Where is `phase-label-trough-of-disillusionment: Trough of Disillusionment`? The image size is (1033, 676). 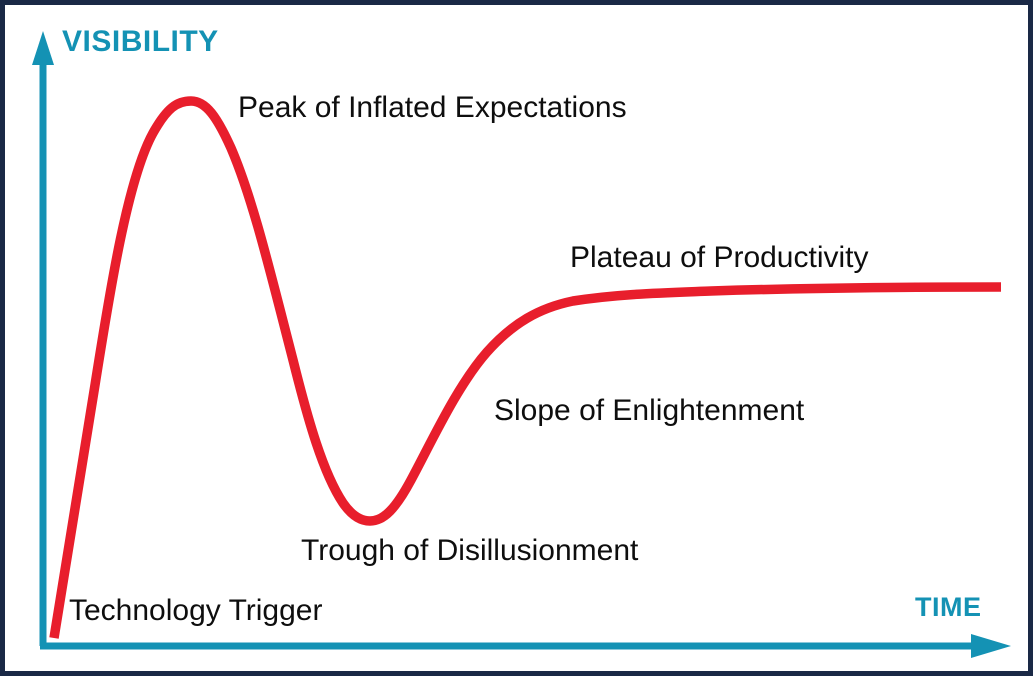 phase-label-trough-of-disillusionment: Trough of Disillusionment is located at coordinates (470, 550).